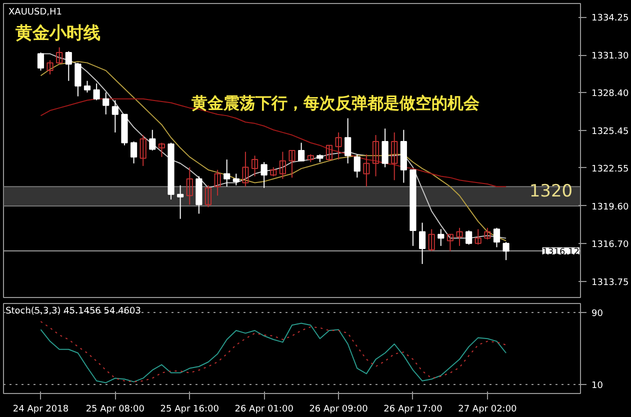 Image resolution: width=631 pixels, height=417 pixels. I want to click on x-tick-label: 26 Apr 09:00, so click(338, 409).